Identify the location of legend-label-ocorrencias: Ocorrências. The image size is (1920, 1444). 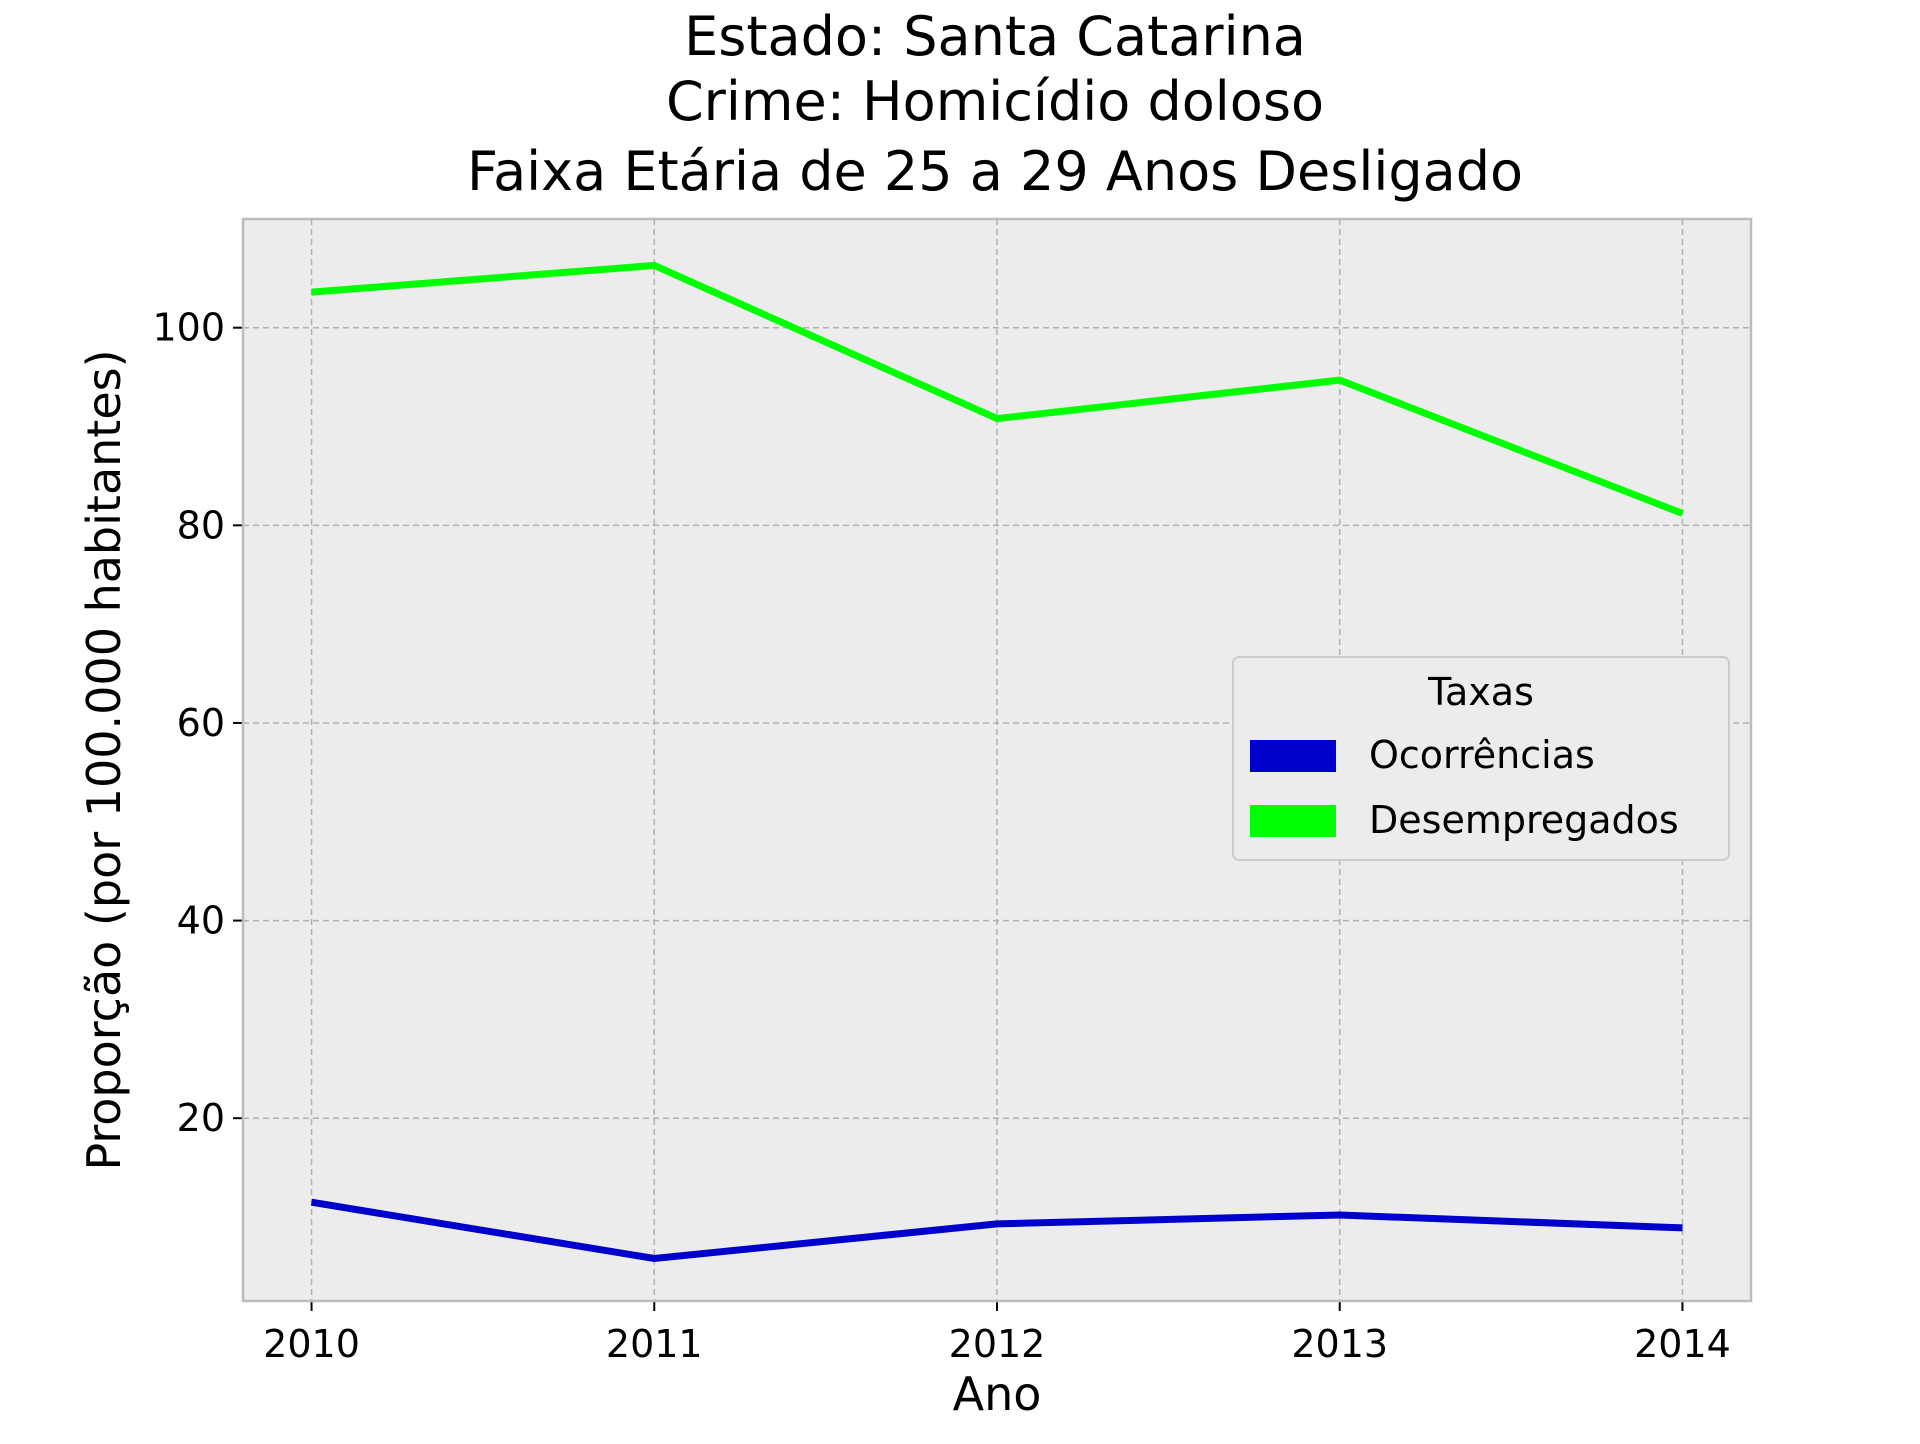
(1482, 755).